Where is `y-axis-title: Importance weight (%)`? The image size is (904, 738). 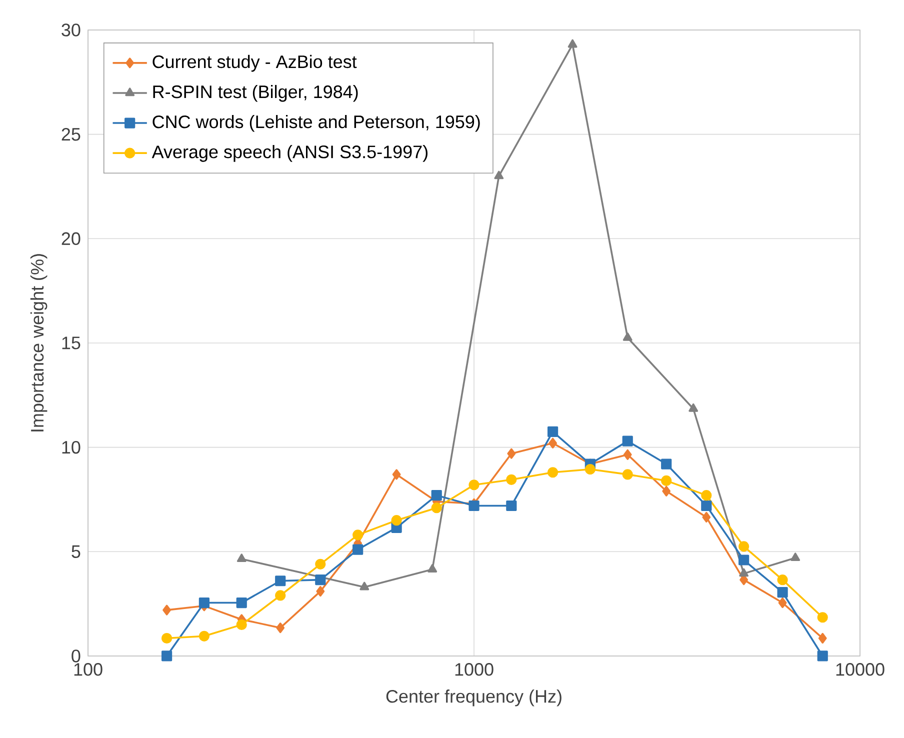 y-axis-title: Importance weight (%) is located at coordinates (39, 343).